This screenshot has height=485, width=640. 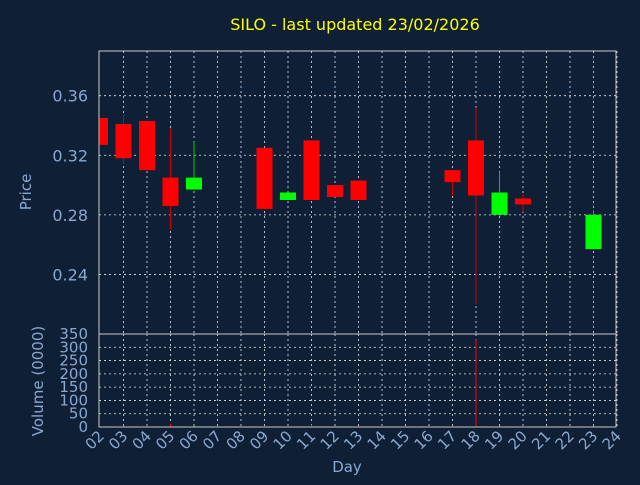 What do you see at coordinates (347, 467) in the screenshot?
I see `x-axis-label: Day` at bounding box center [347, 467].